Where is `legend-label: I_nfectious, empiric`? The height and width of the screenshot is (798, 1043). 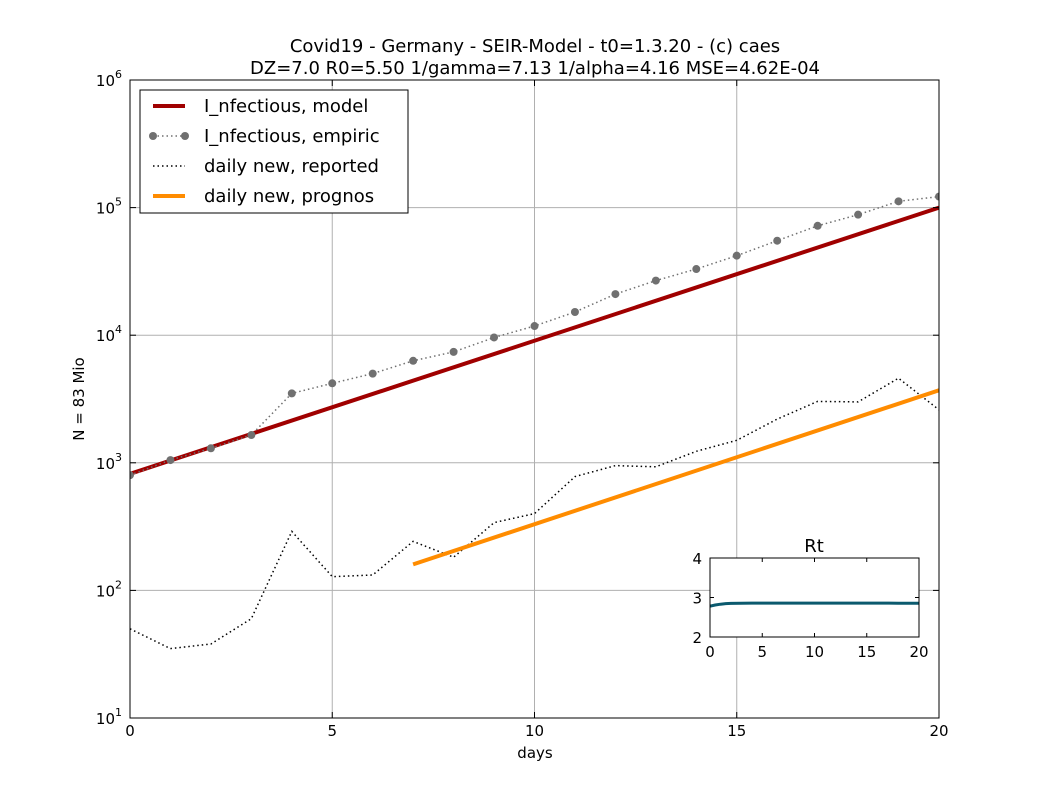 legend-label: I_nfectious, empiric is located at coordinates (292, 136).